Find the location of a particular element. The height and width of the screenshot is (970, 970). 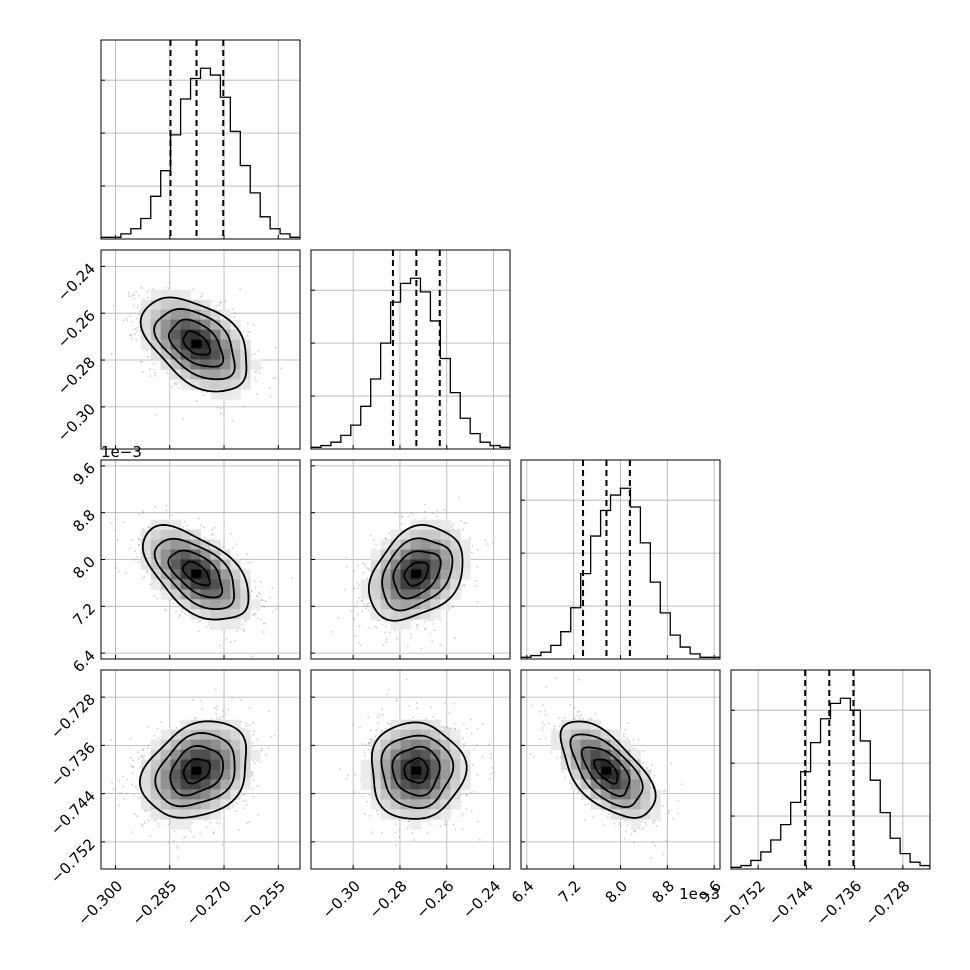

y-tick-label: 8.8 is located at coordinates (84, 521).